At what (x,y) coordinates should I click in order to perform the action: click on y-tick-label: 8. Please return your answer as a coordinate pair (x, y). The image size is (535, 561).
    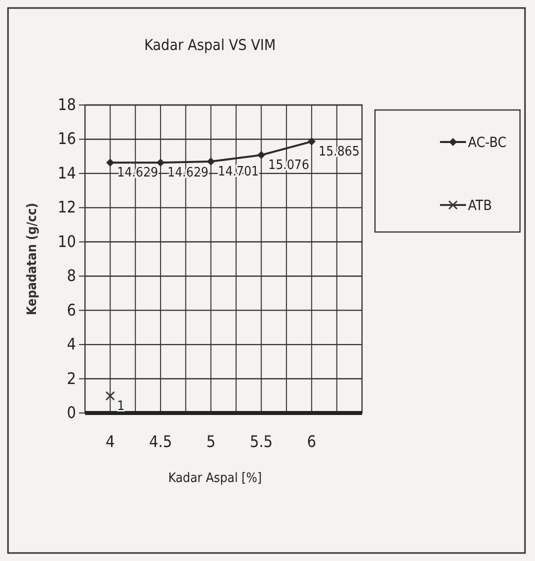
    Looking at the image, I should click on (71, 276).